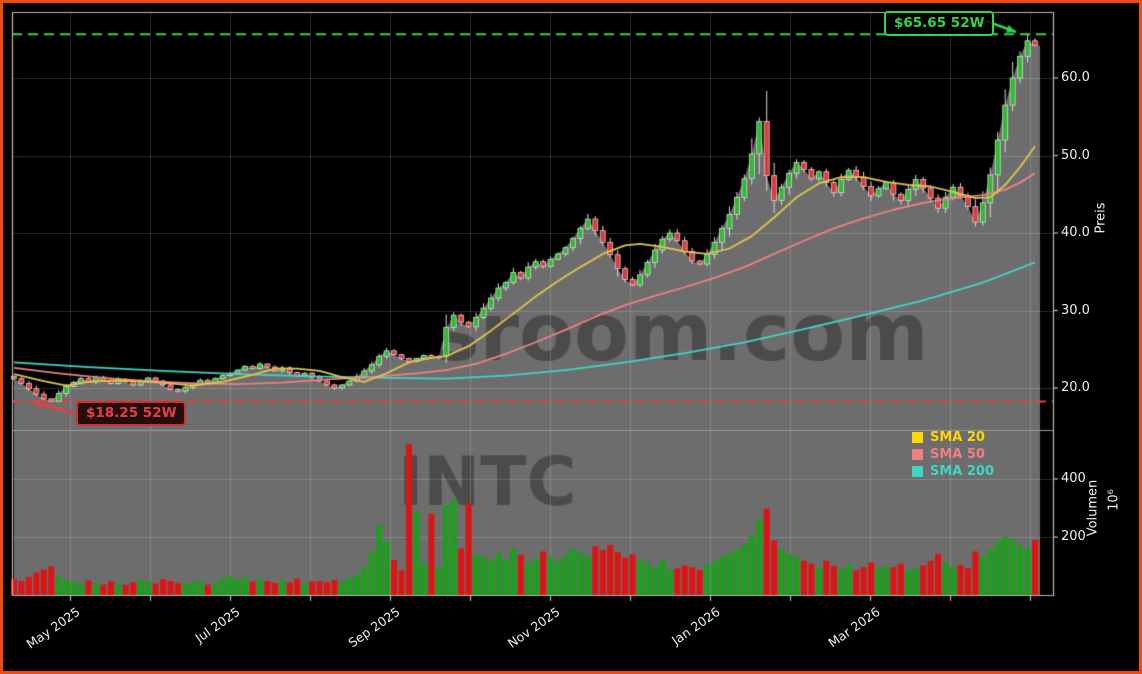 This screenshot has width=1142, height=674. Describe the element at coordinates (1093, 508) in the screenshot. I see `volume-axis-title: Volumen` at that location.